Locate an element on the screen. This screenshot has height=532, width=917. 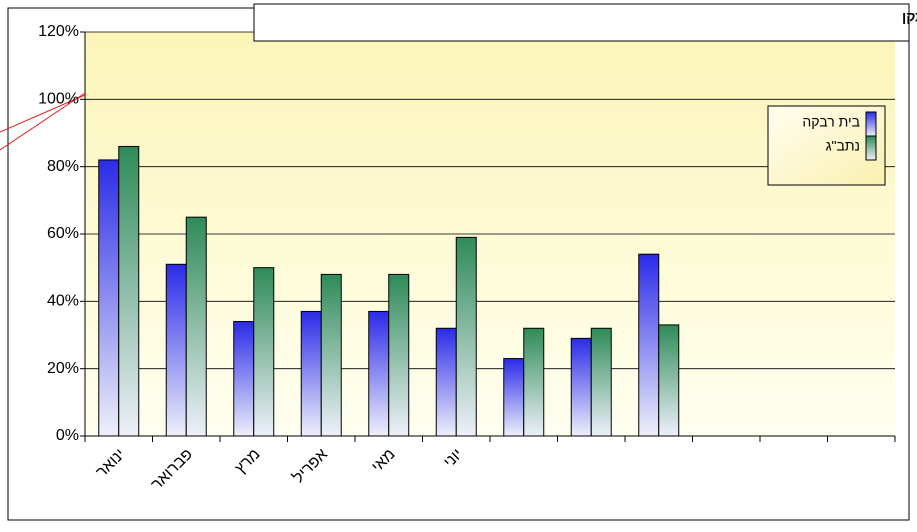
y-tick-label: 100% is located at coordinates (58, 99).